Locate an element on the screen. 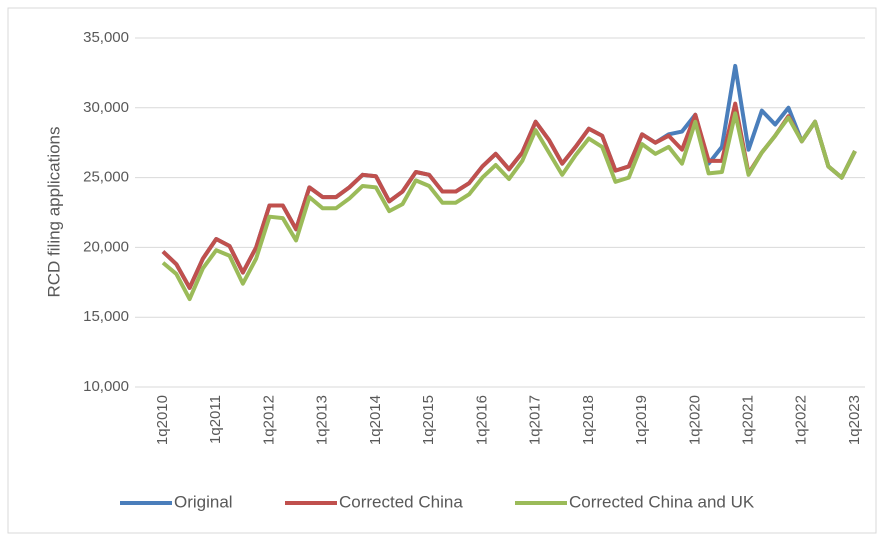  x-tick-label: 1q2015 is located at coordinates (428, 420).